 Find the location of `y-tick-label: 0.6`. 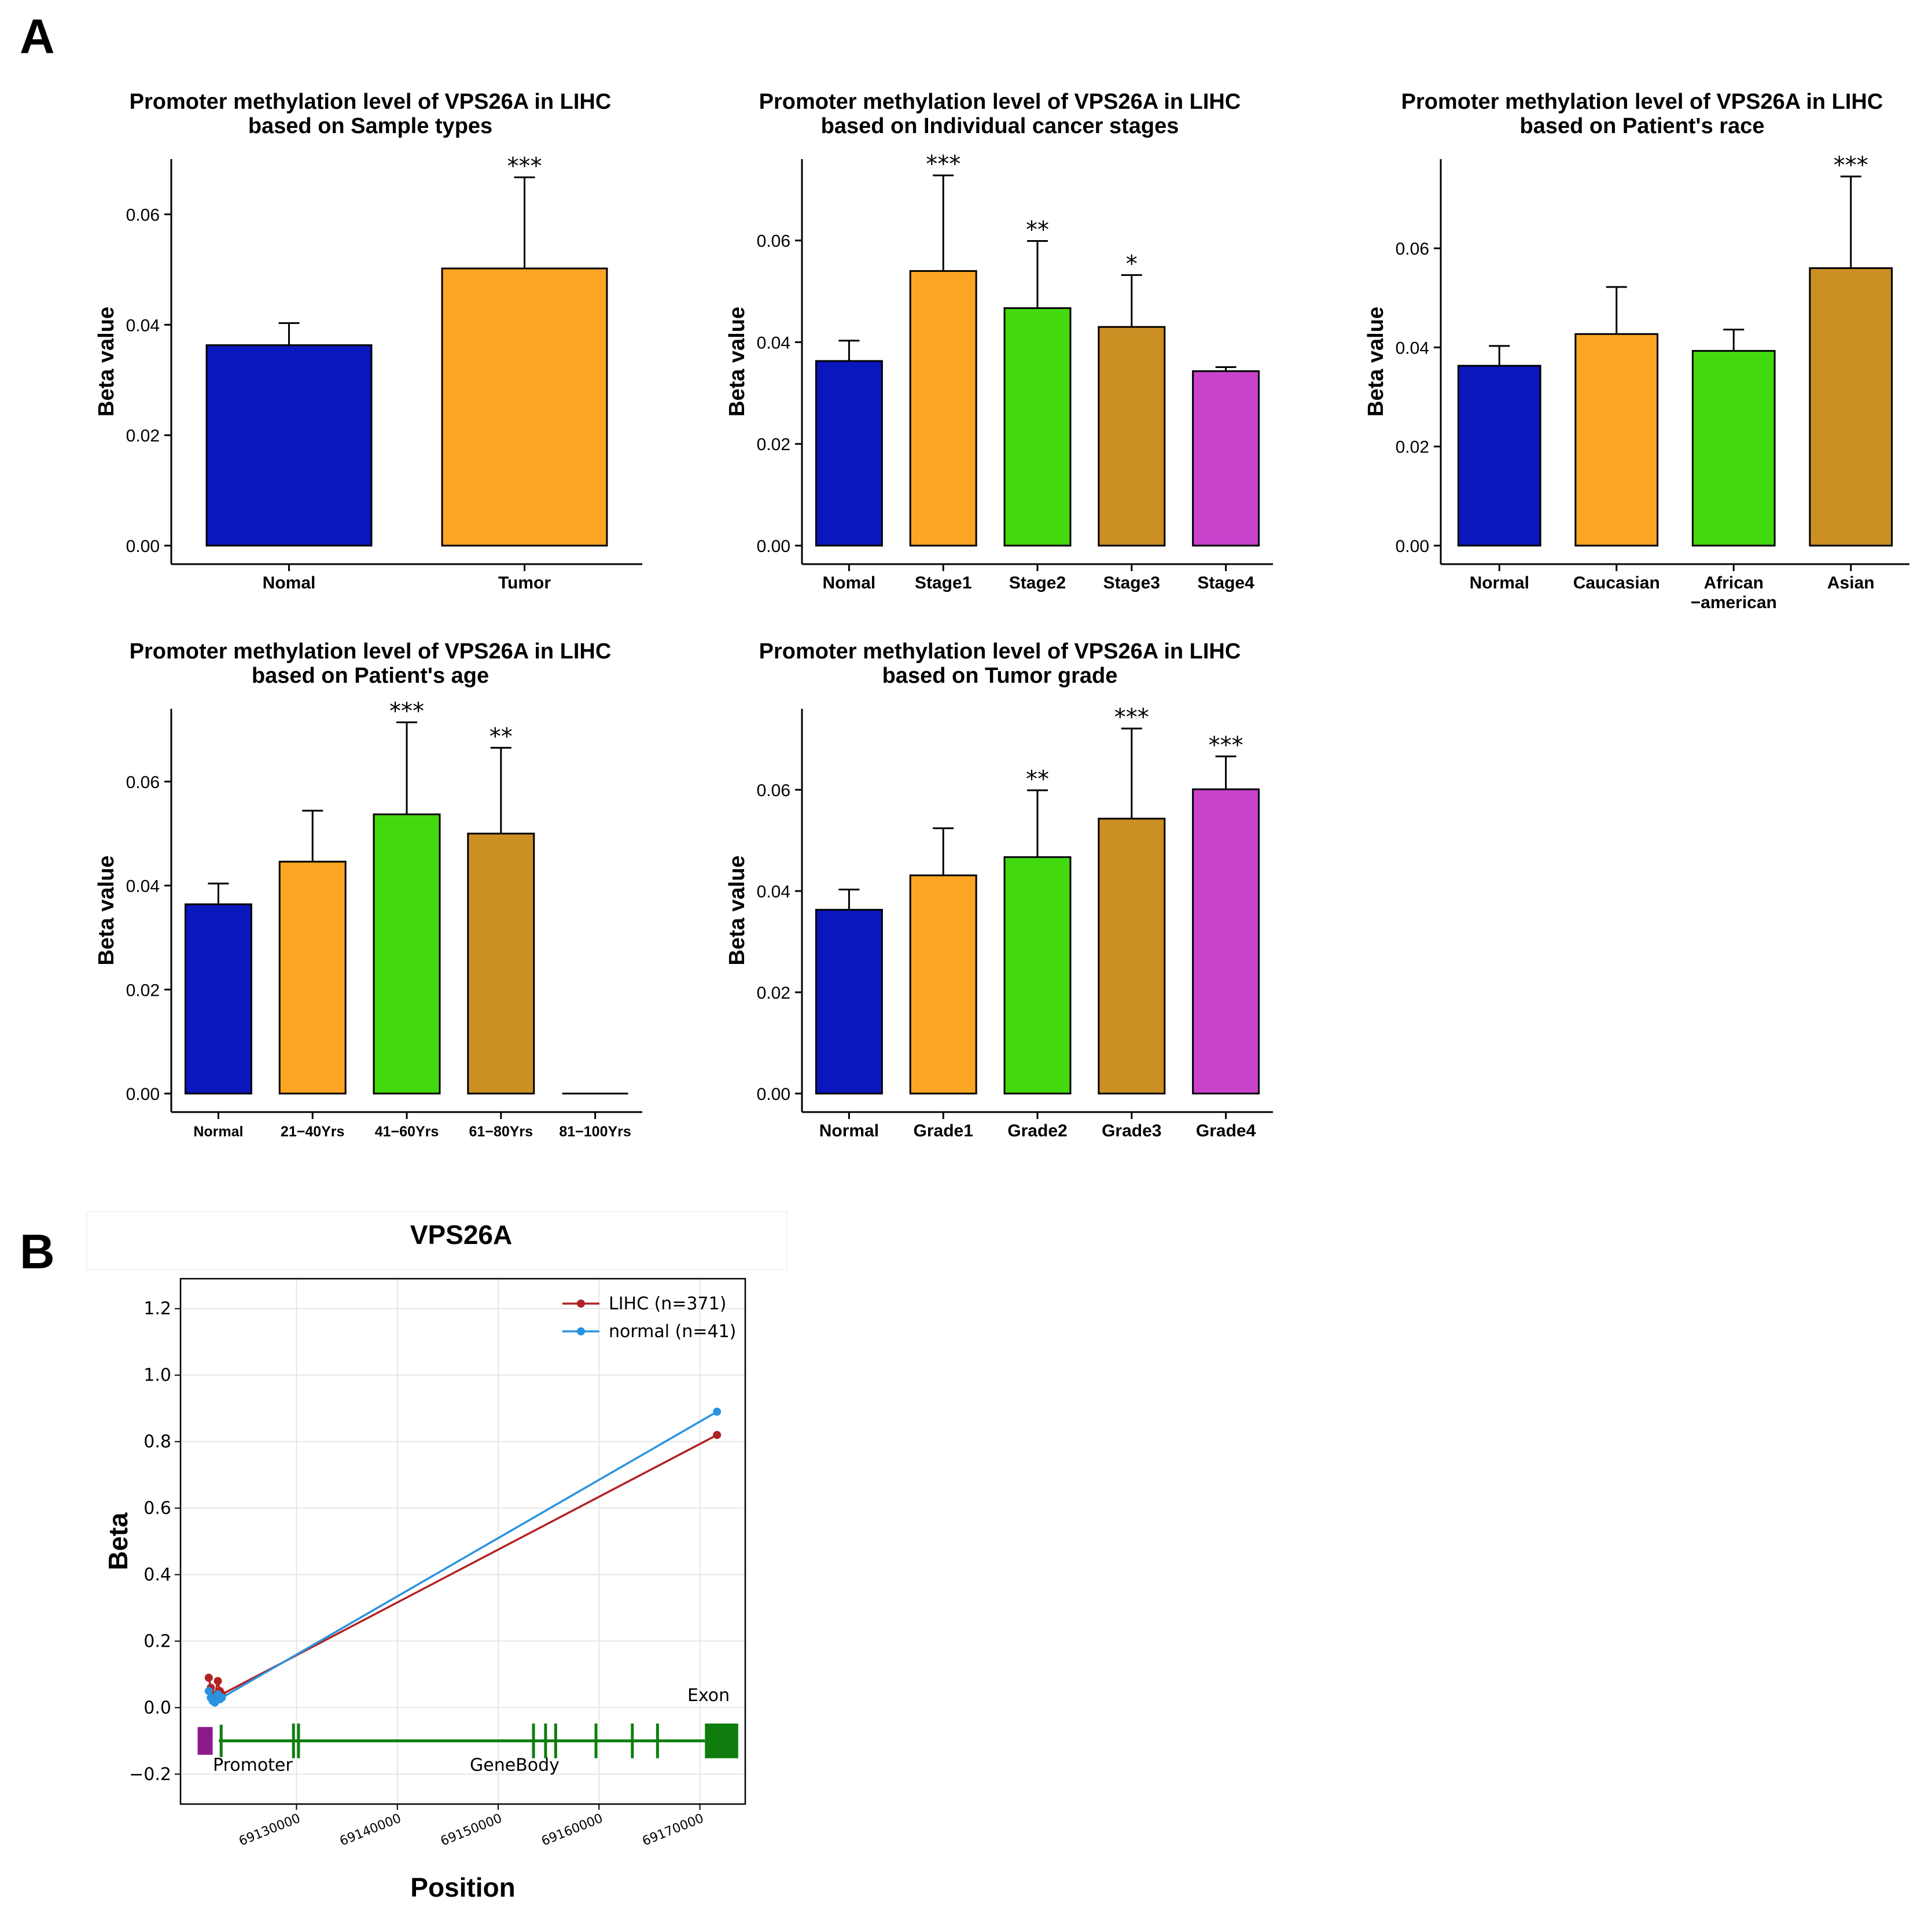

y-tick-label: 0.6 is located at coordinates (157, 1509).